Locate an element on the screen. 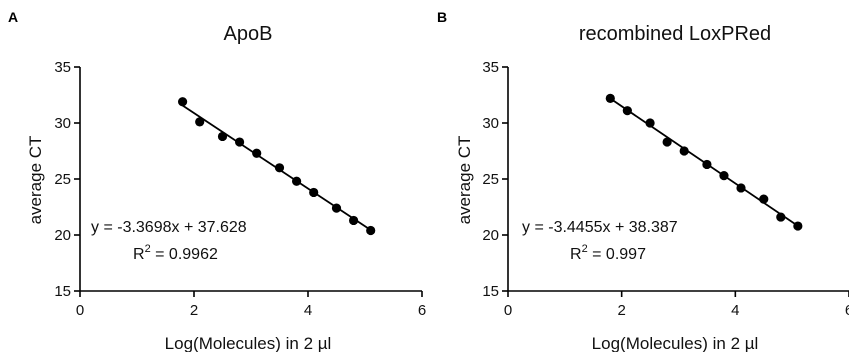 Image resolution: width=849 pixels, height=352 pixels. panel-letter: B is located at coordinates (442, 17).